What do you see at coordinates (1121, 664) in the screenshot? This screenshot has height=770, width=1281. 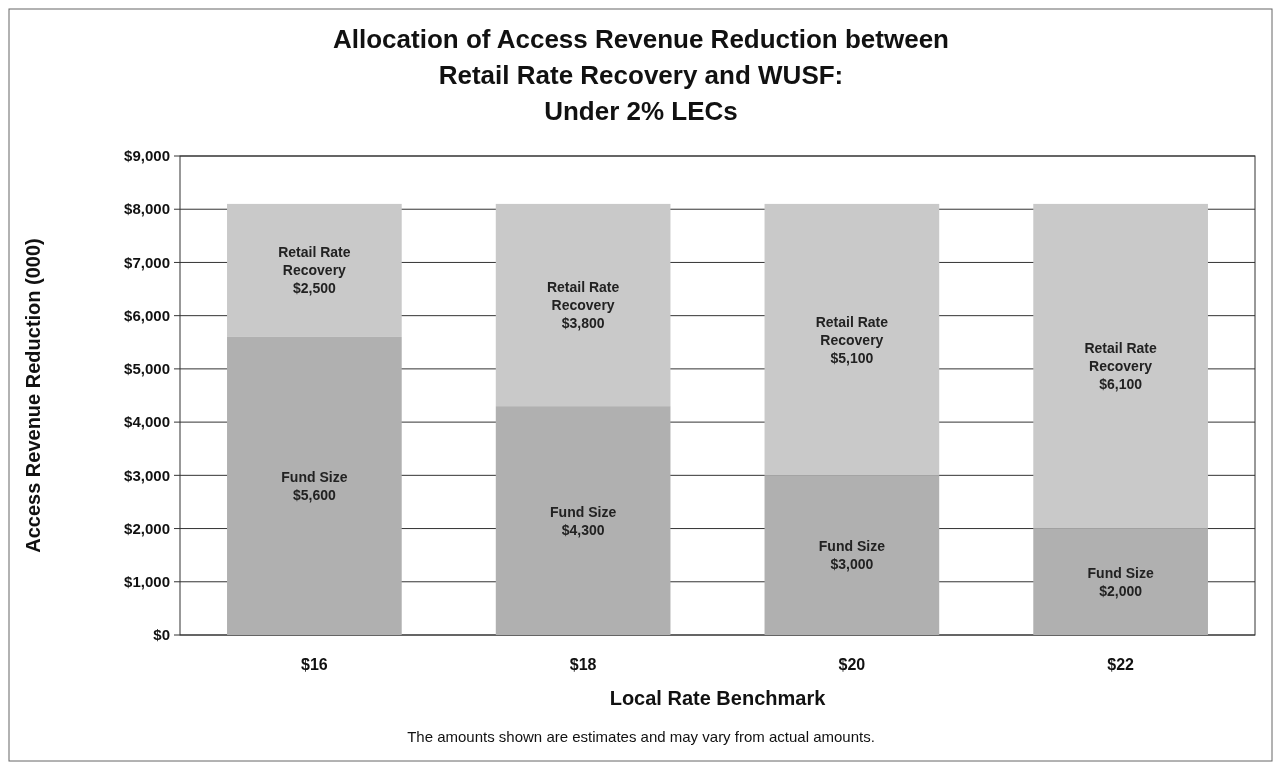 I see `x-tick-label: $22` at bounding box center [1121, 664].